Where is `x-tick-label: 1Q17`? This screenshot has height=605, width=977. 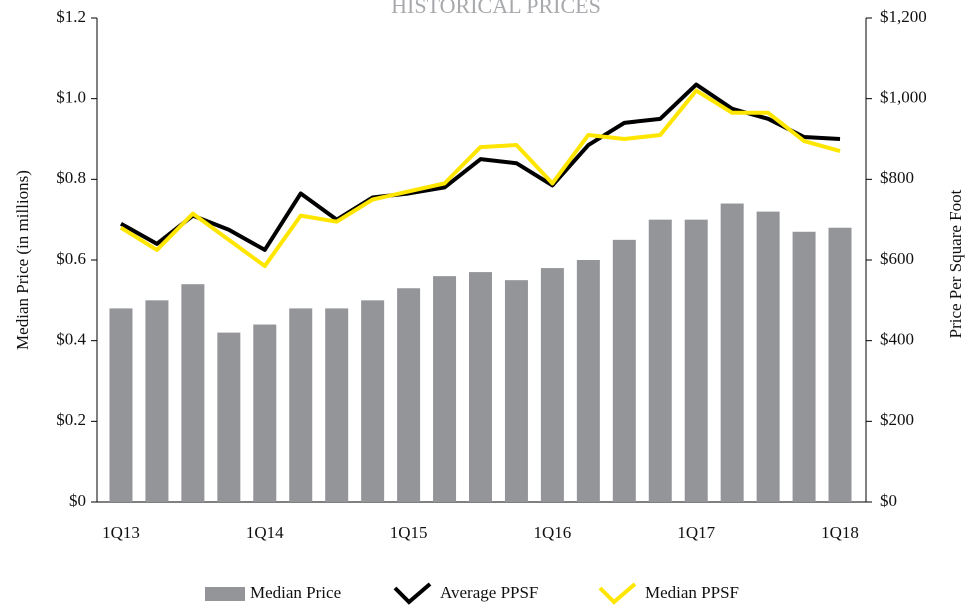
x-tick-label: 1Q17 is located at coordinates (696, 532).